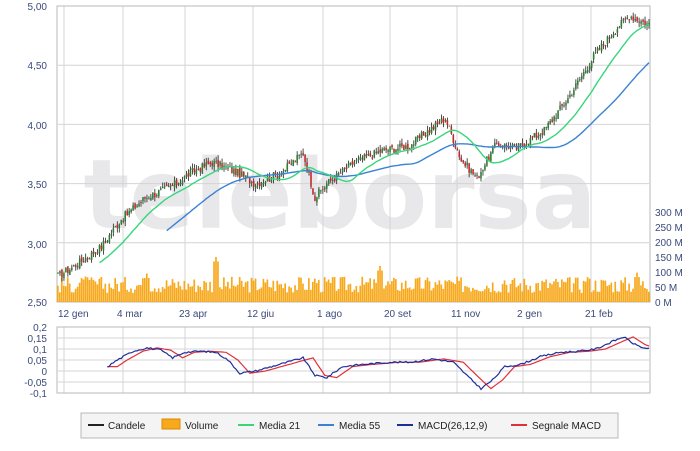 Image resolution: width=700 pixels, height=451 pixels. I want to click on price-tick-label: 4,50, so click(38, 66).